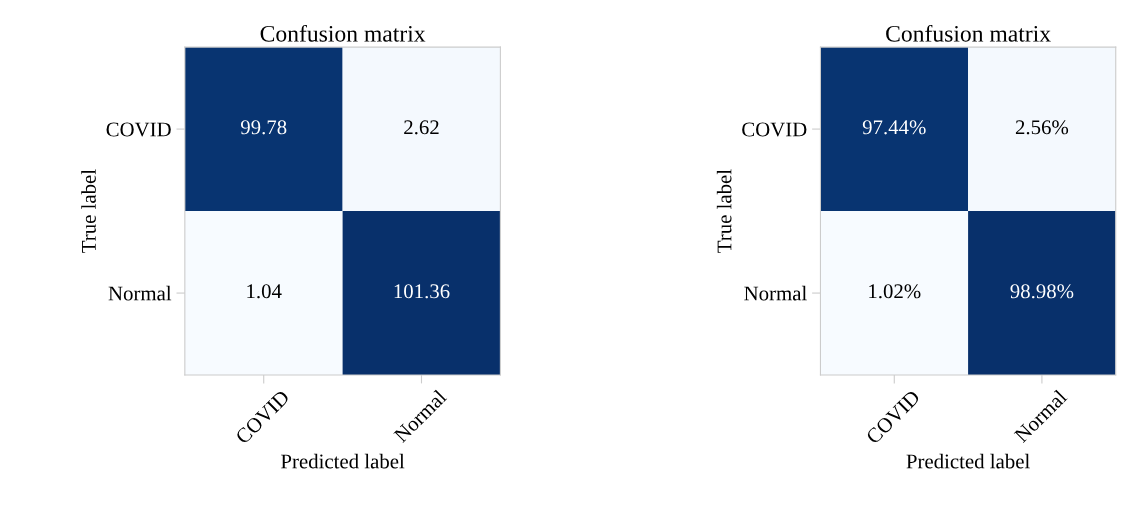 This screenshot has height=529, width=1127. What do you see at coordinates (1042, 127) in the screenshot?
I see `data-label: 2.56%` at bounding box center [1042, 127].